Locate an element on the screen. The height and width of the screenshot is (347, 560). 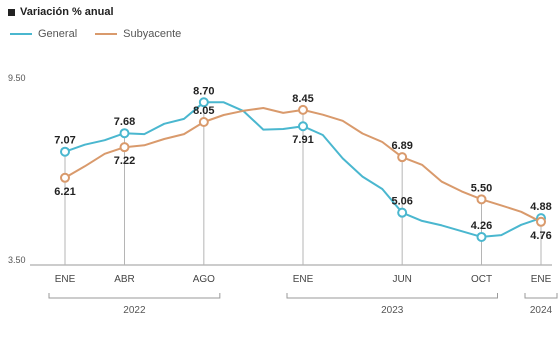
data-label: 7.07 is located at coordinates (64, 141).